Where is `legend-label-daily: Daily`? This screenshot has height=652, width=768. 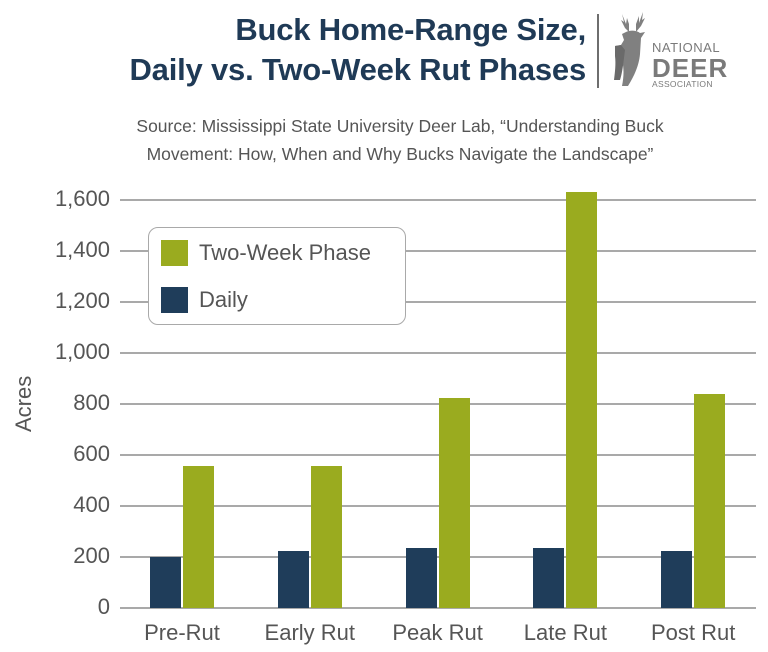 legend-label-daily: Daily is located at coordinates (223, 299).